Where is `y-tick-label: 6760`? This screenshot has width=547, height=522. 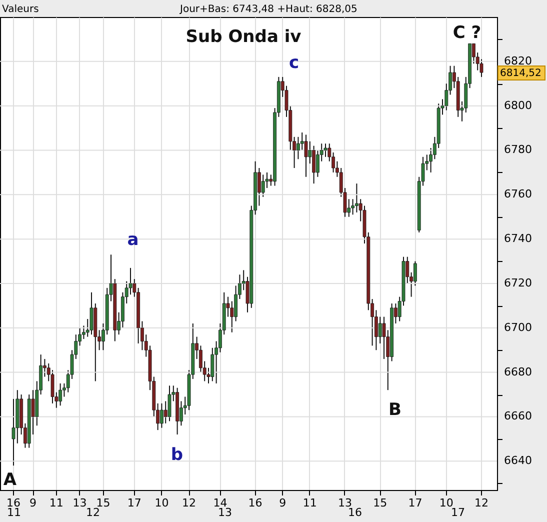 y-tick-label: 6760 is located at coordinates (518, 194).